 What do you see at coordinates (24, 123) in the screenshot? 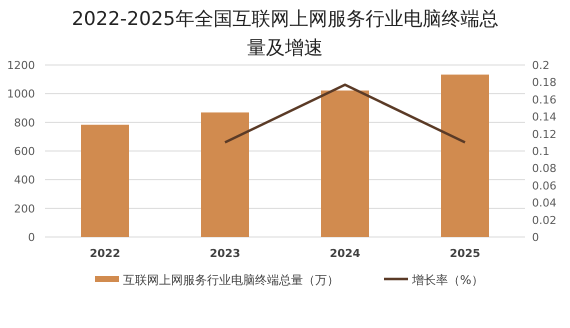
I see `y-tick-label: 800` at bounding box center [24, 123].